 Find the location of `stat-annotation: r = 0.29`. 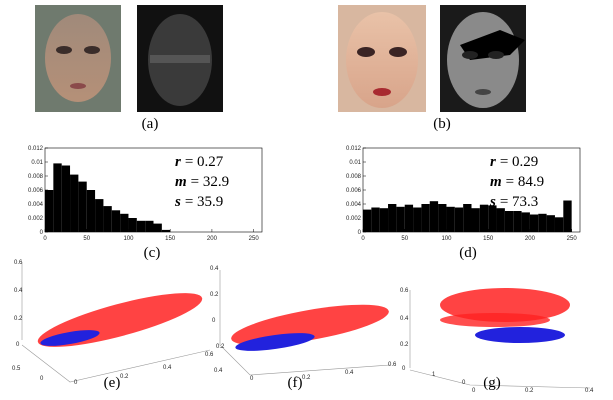

stat-annotation: r = 0.29 is located at coordinates (514, 162).